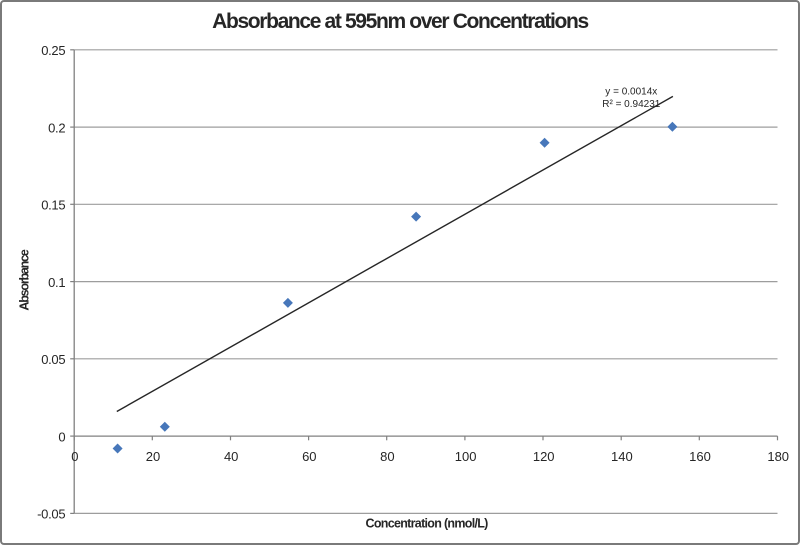 The width and height of the screenshot is (800, 545). What do you see at coordinates (56, 127) in the screenshot?
I see `svg-text: 0.2` at bounding box center [56, 127].